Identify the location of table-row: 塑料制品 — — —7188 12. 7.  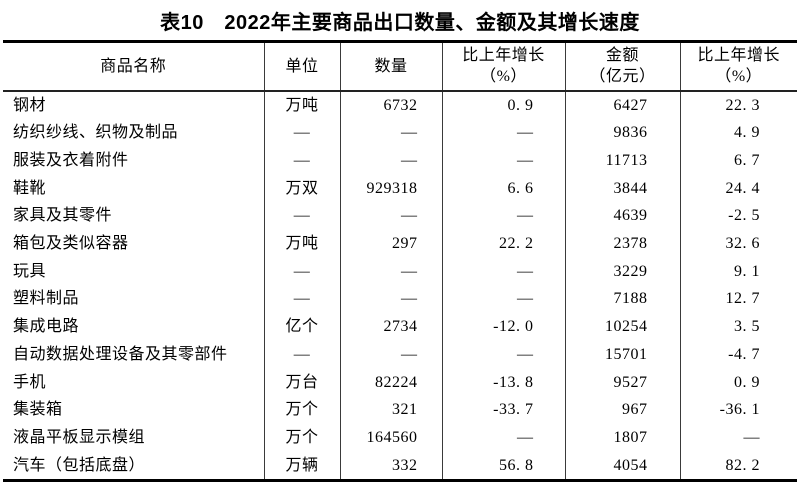
(400, 299).